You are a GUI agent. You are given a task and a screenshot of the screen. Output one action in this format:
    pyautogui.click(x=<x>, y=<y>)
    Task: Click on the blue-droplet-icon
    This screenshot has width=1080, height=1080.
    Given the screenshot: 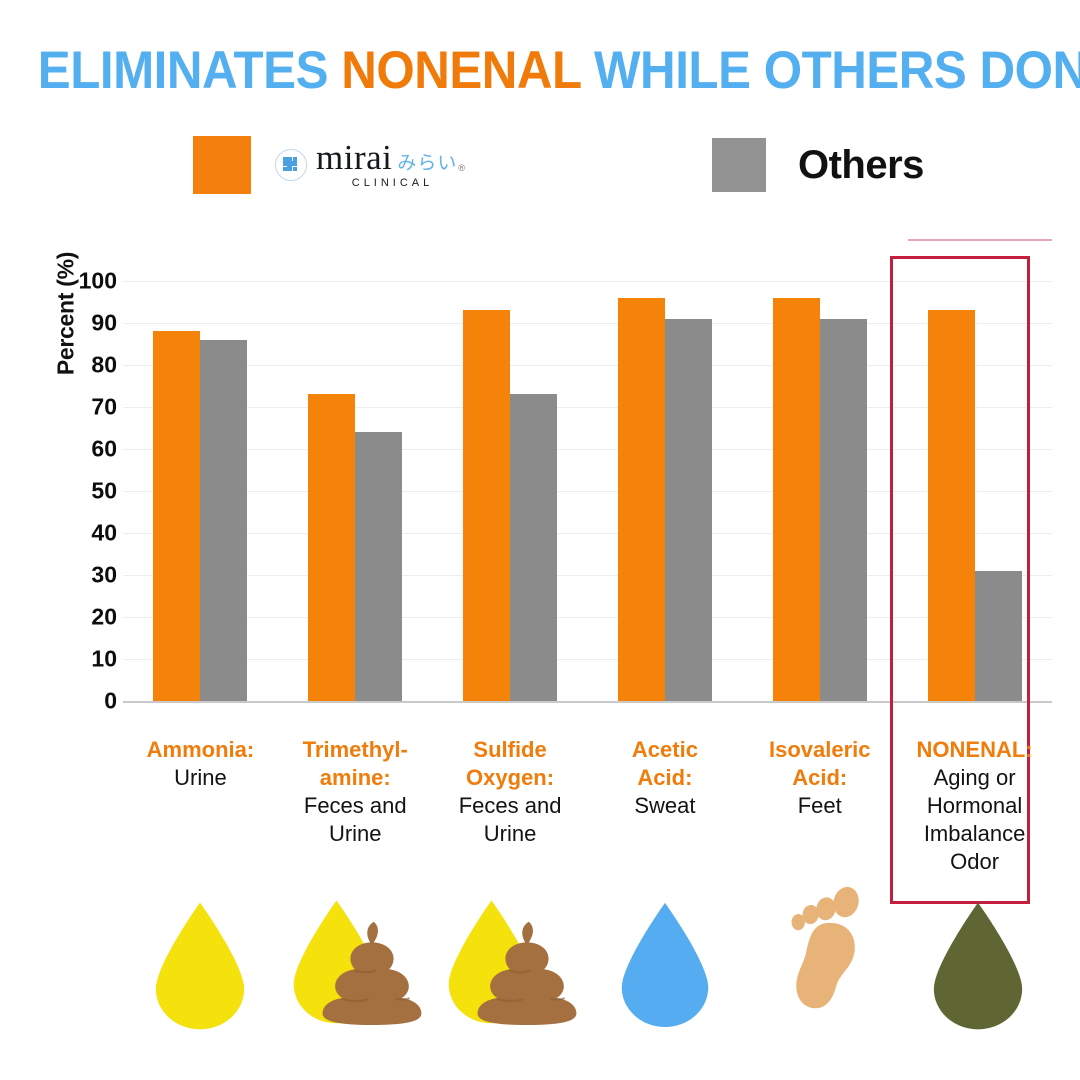 What is the action you would take?
    pyautogui.click(x=666, y=965)
    